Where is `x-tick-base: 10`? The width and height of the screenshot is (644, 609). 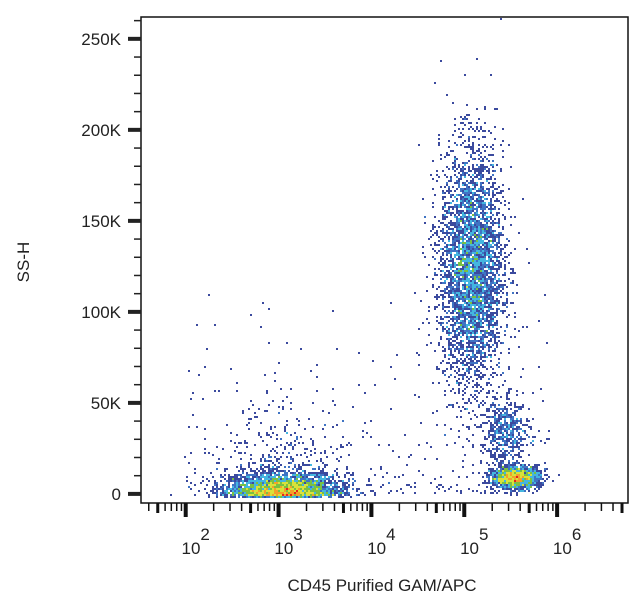
x-tick-base: 10 is located at coordinates (469, 548).